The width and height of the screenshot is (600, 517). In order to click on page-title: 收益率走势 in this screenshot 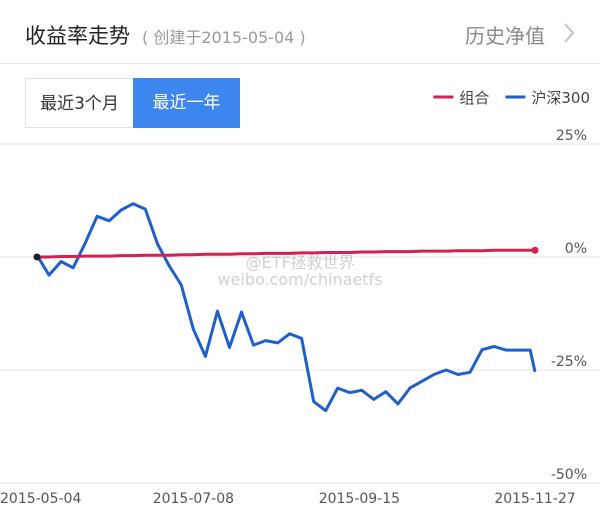, I will do `click(77, 36)`.